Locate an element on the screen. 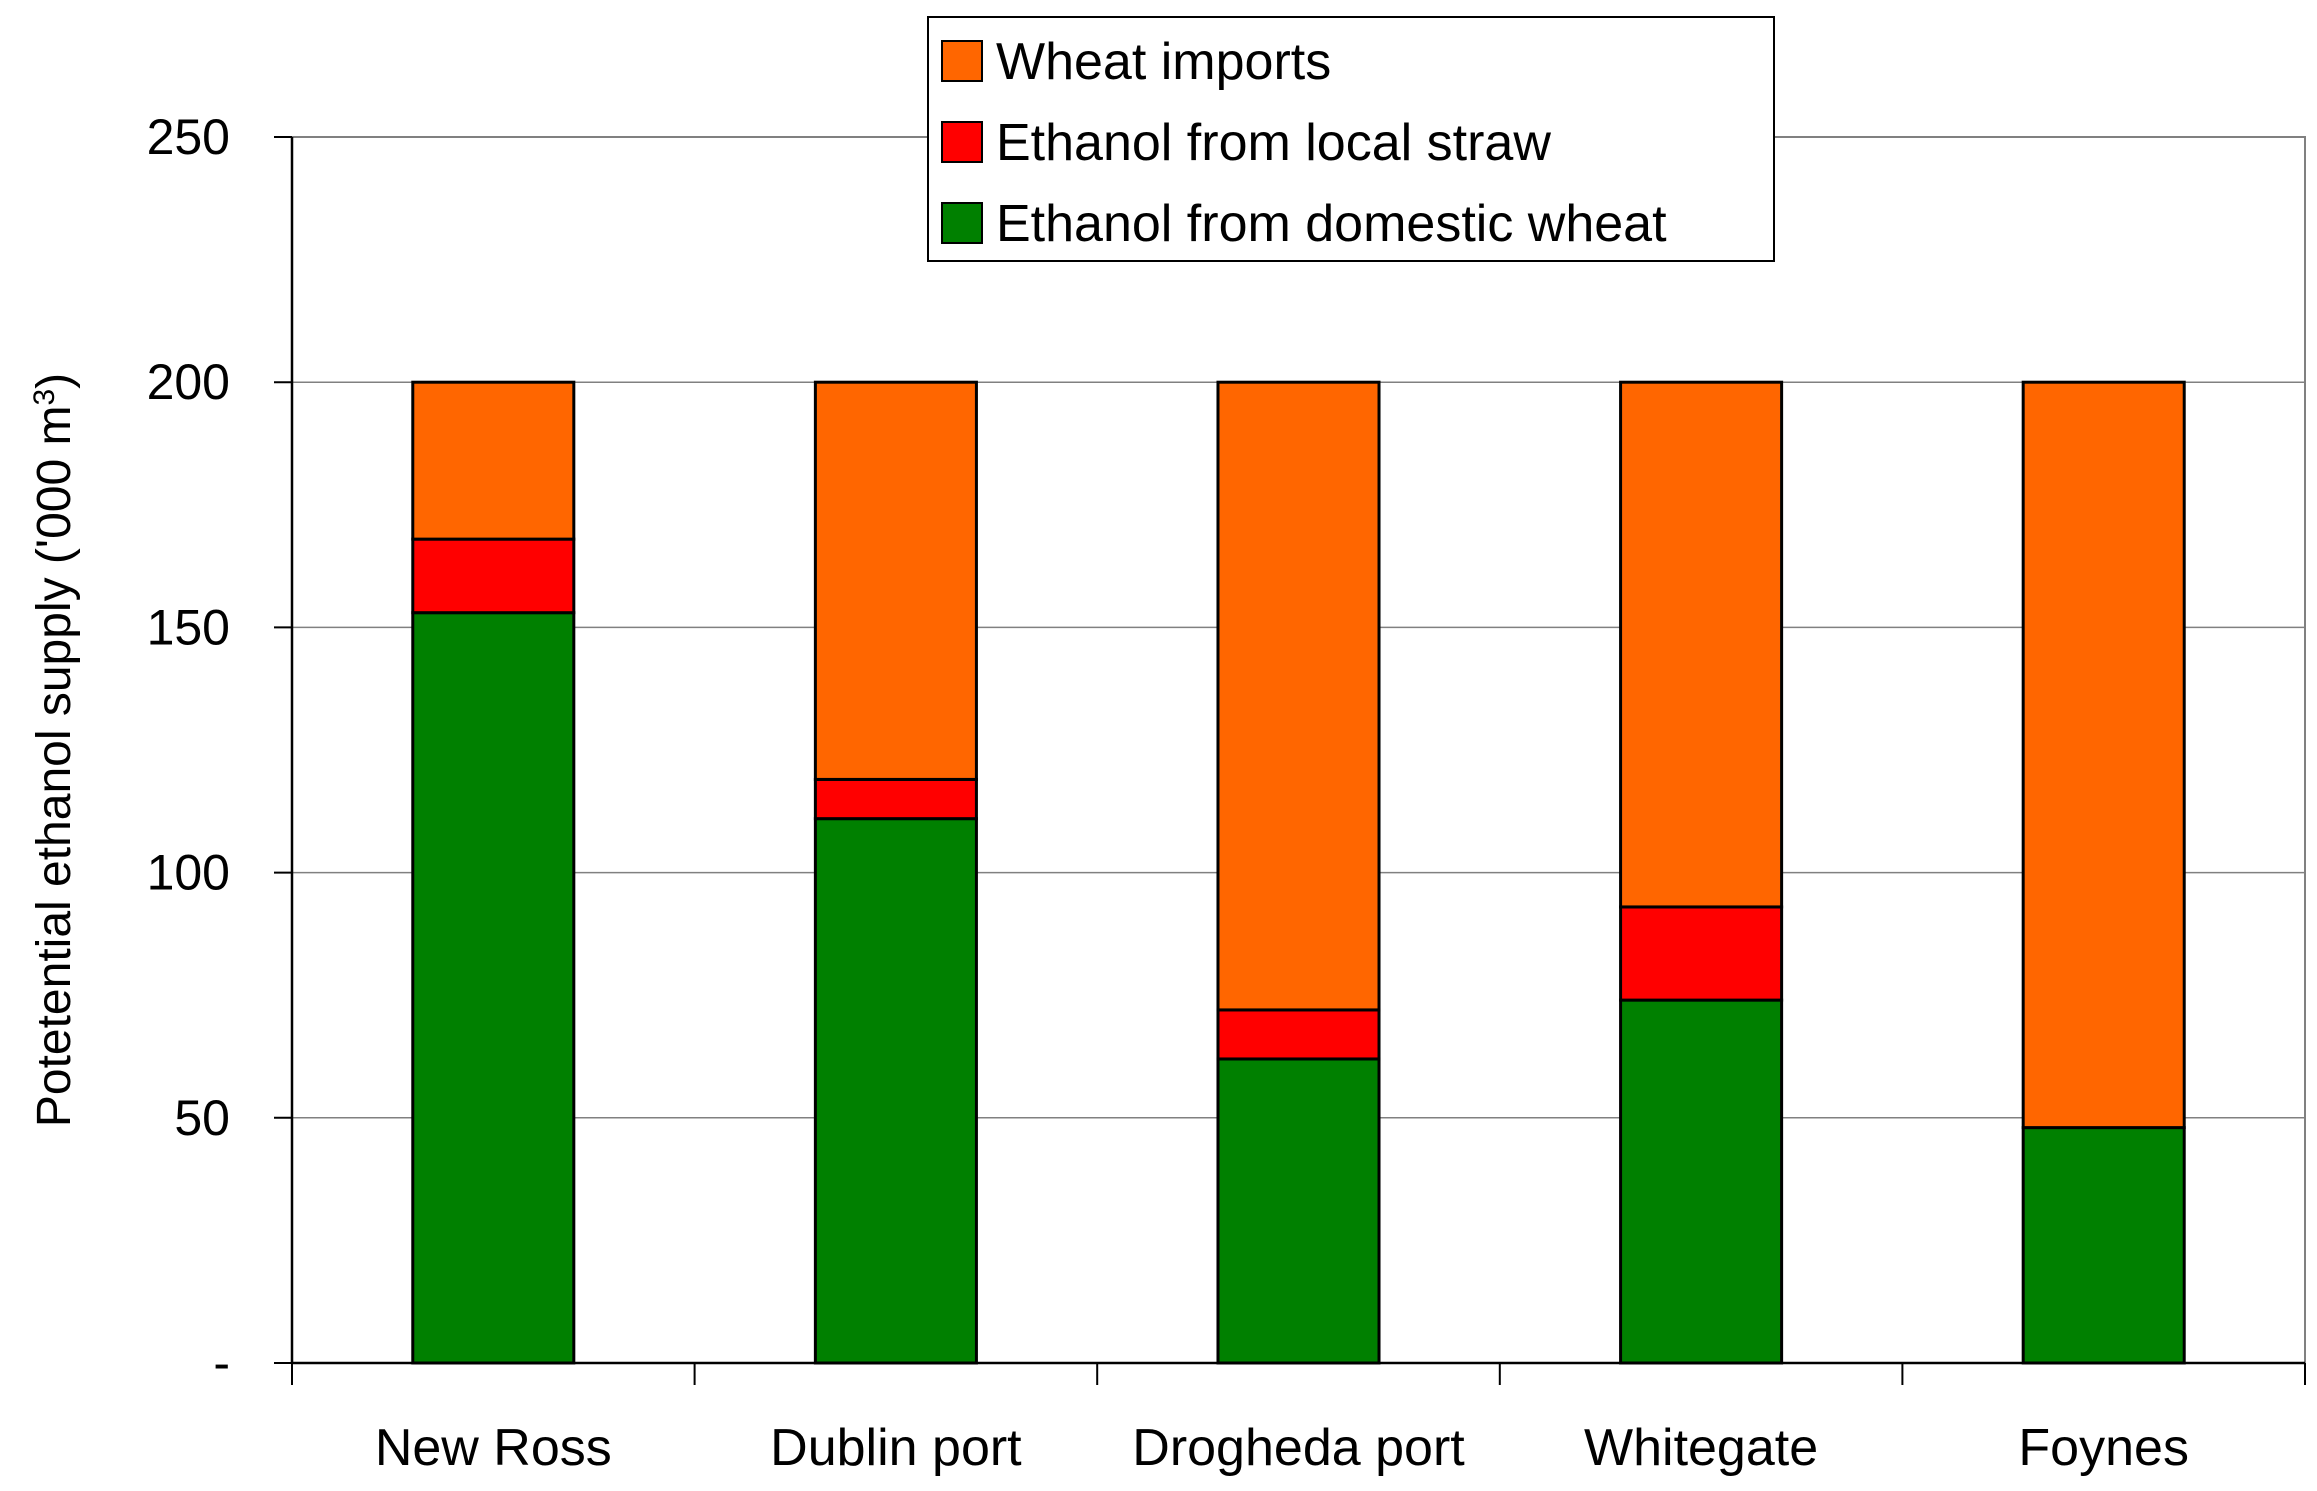 The image size is (2317, 1491). x-tick-label: Whitegate is located at coordinates (1701, 1448).